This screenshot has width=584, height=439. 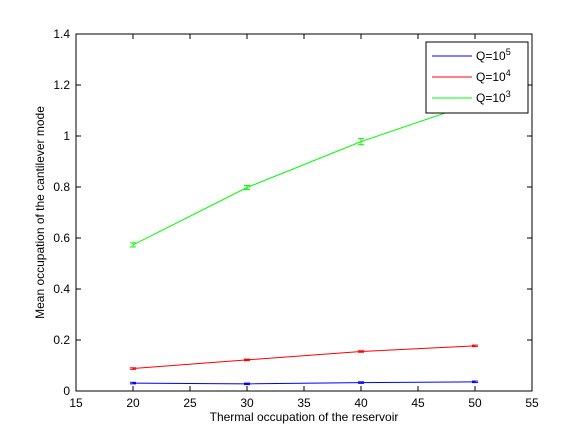 I want to click on y-tick-label: 1, so click(x=66, y=136).